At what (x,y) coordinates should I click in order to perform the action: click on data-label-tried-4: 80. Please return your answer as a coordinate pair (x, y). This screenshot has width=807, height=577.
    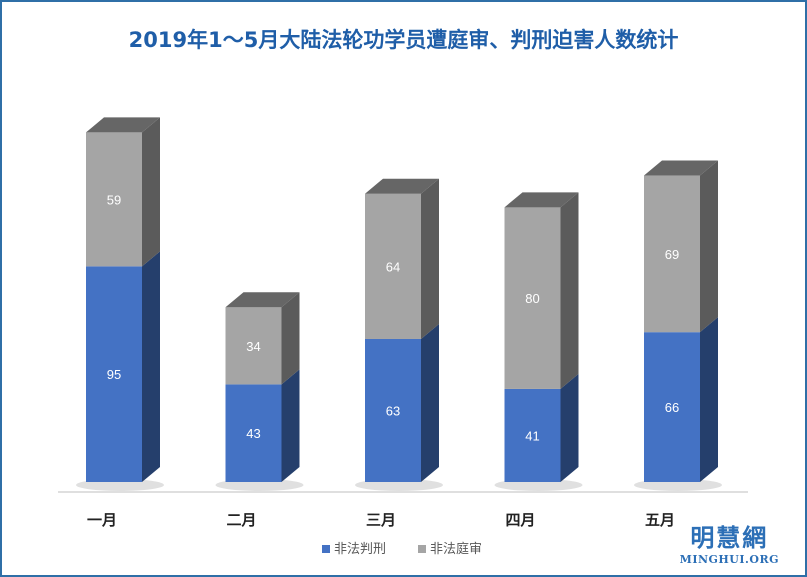
    Looking at the image, I should click on (532, 298).